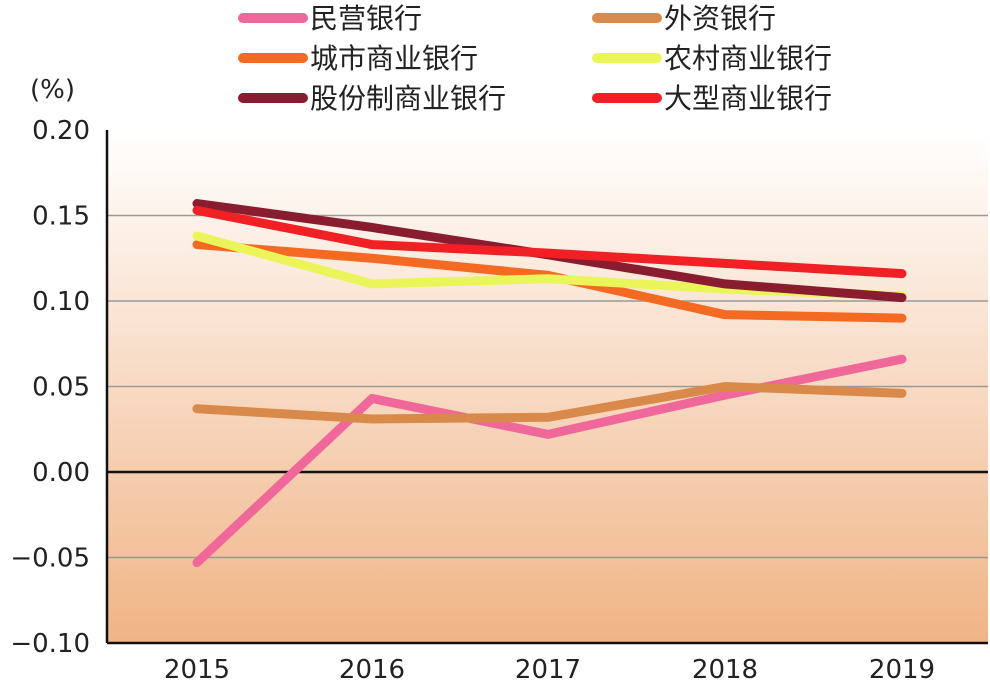  I want to click on y-tick-label: 0.00, so click(61, 473).